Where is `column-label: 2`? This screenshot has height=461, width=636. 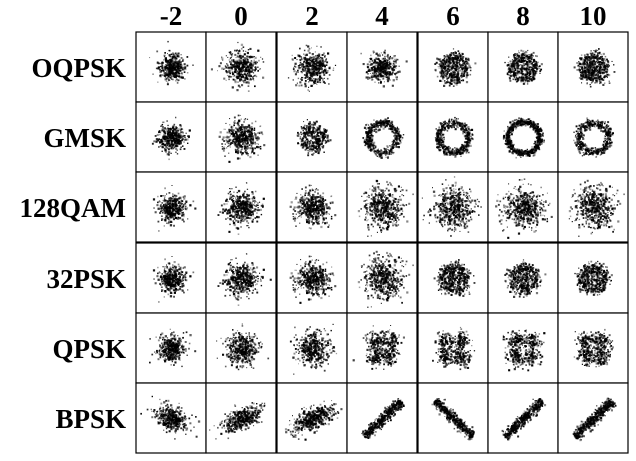 column-label: 2 is located at coordinates (312, 16).